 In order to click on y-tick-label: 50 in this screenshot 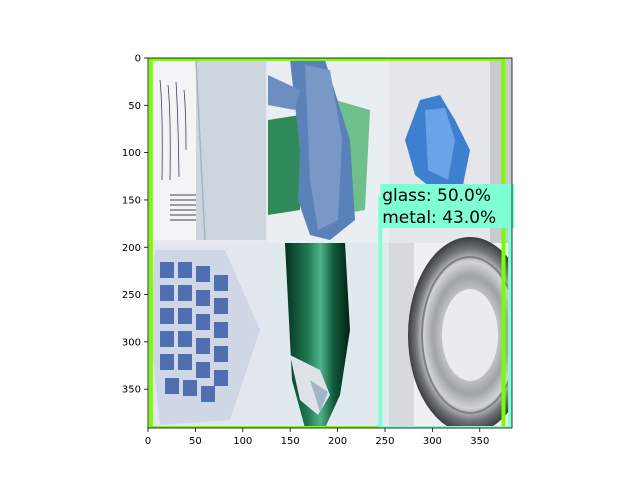, I will do `click(134, 106)`.